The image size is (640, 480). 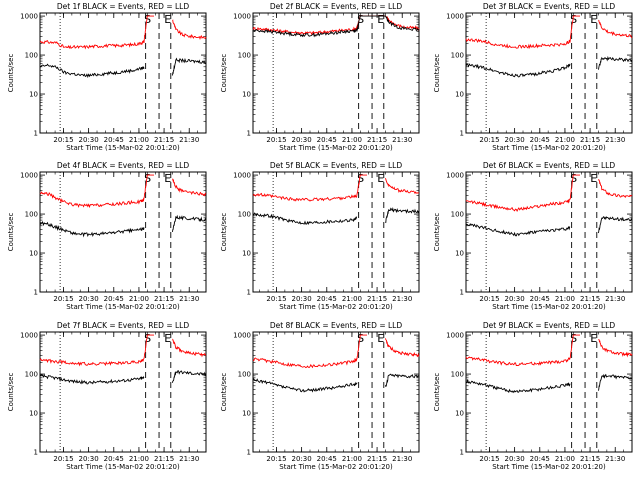 I want to click on panel-title: Det 4f BLACK = Events, RED = LLD, so click(x=123, y=165).